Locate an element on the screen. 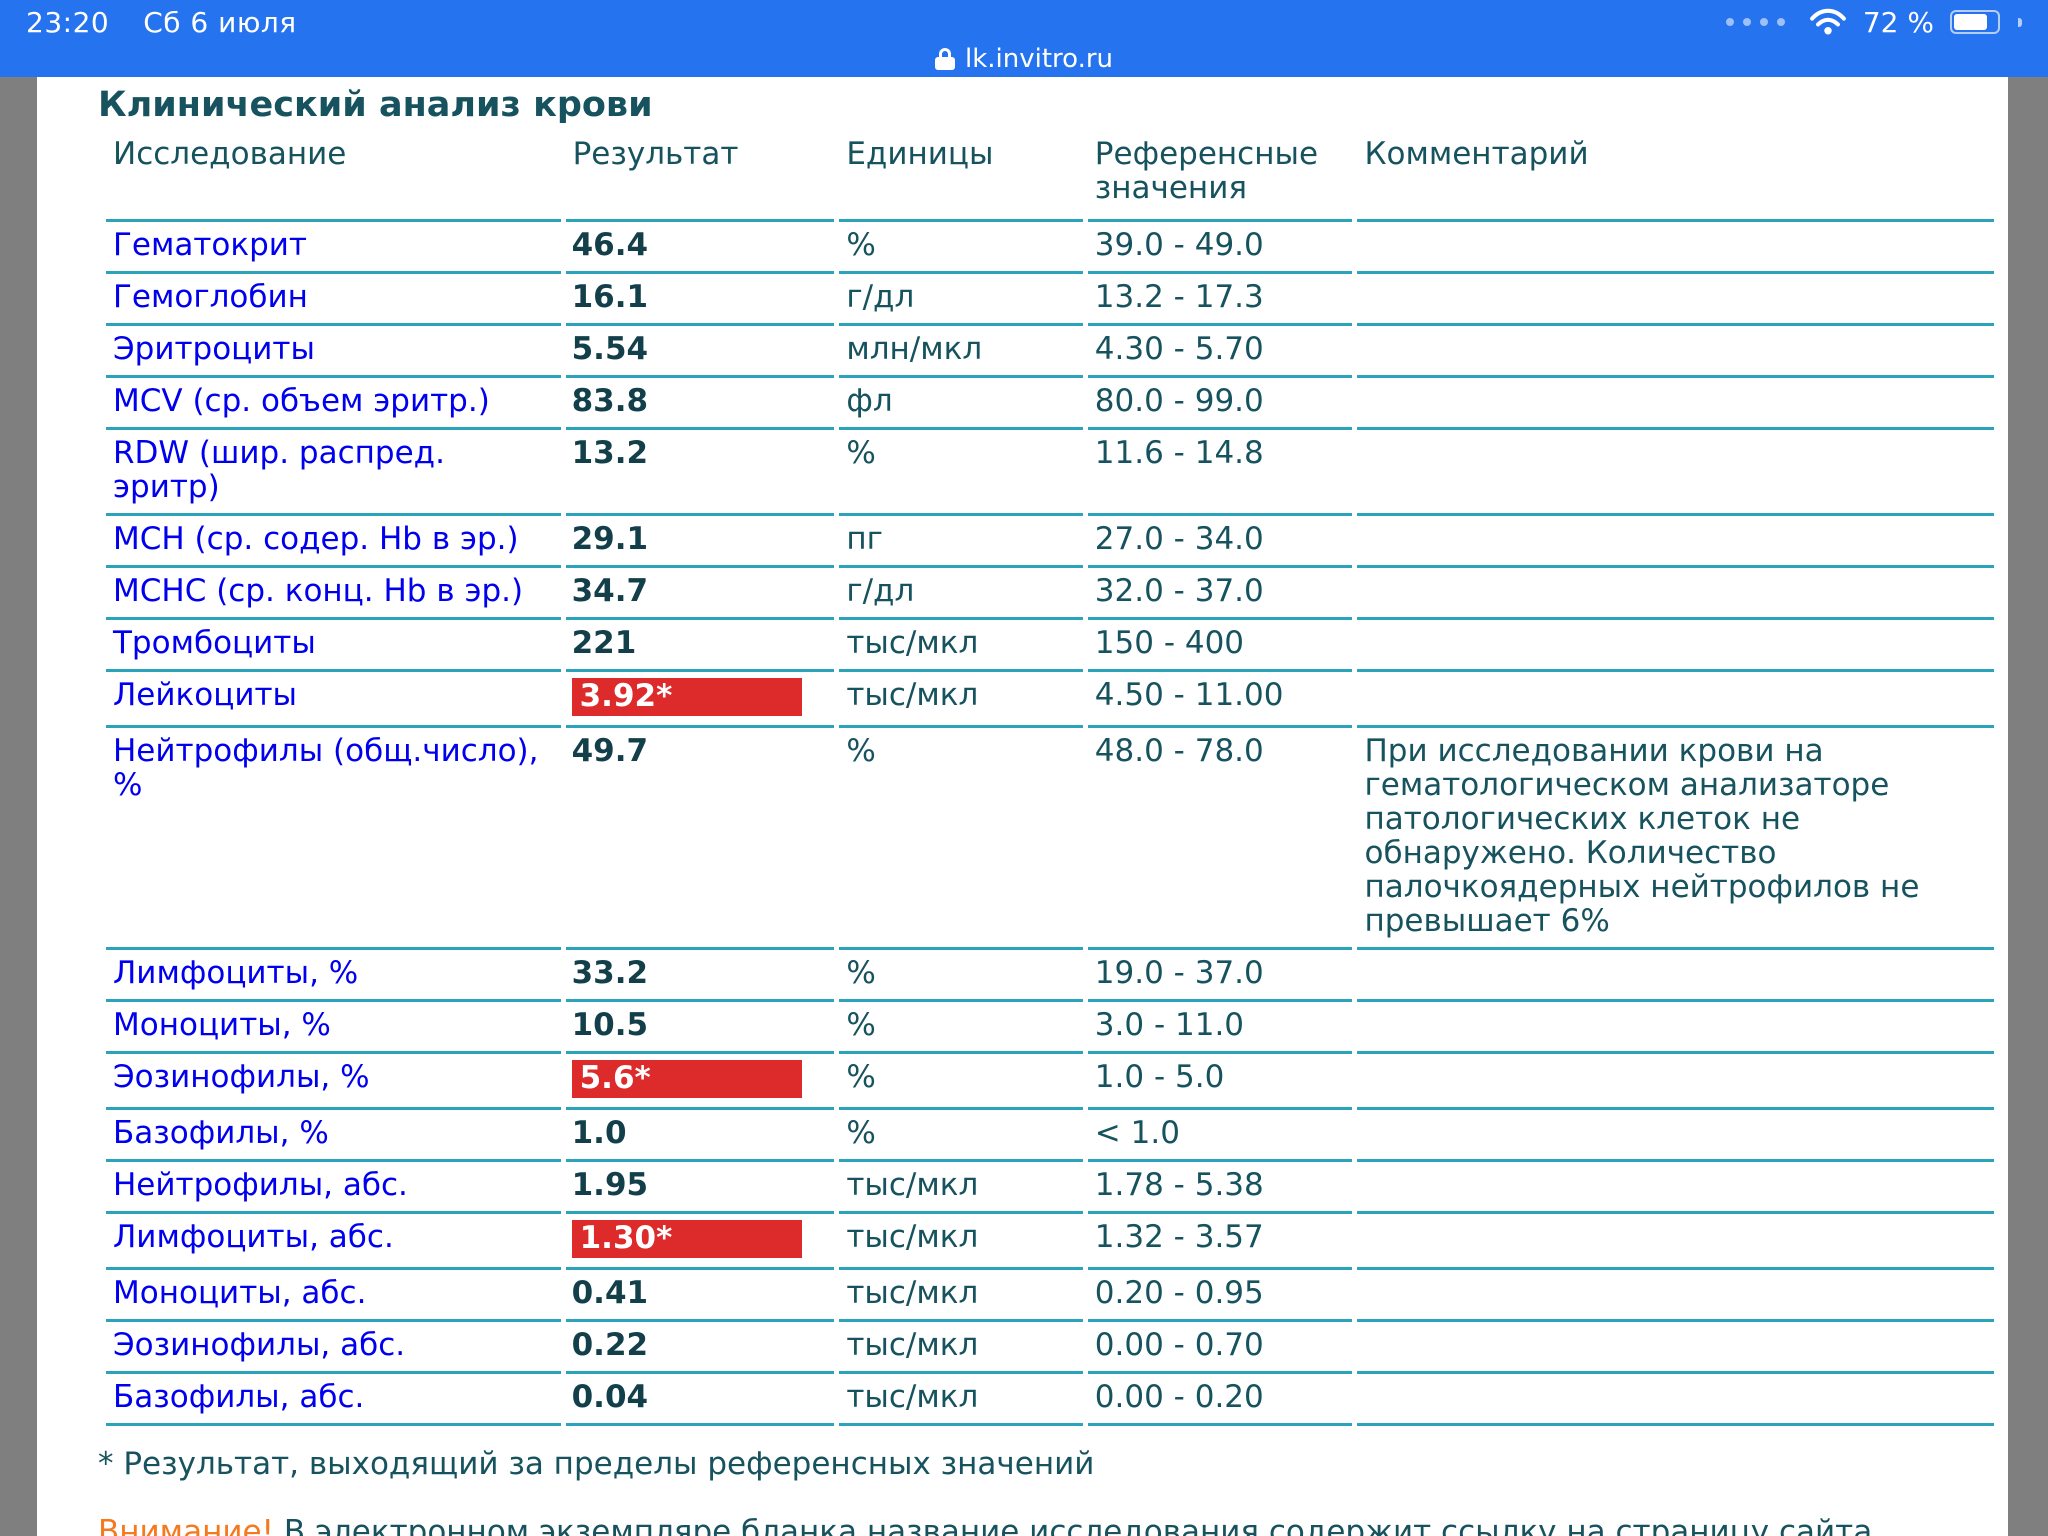 This screenshot has height=1536, width=2048. reference-range-cell: 3.0 - 11.0 is located at coordinates (1220, 1028).